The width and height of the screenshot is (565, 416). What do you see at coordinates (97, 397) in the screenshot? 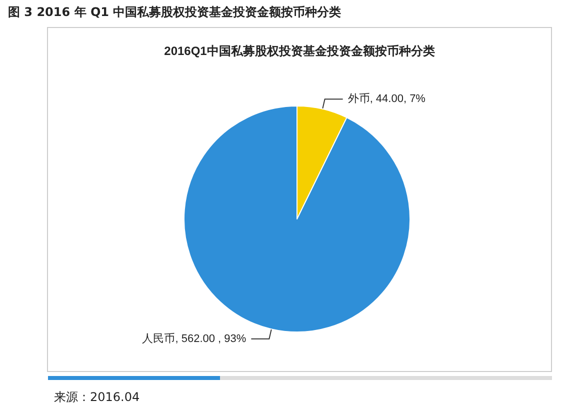
I see `source-note: 来源：2016.04` at bounding box center [97, 397].